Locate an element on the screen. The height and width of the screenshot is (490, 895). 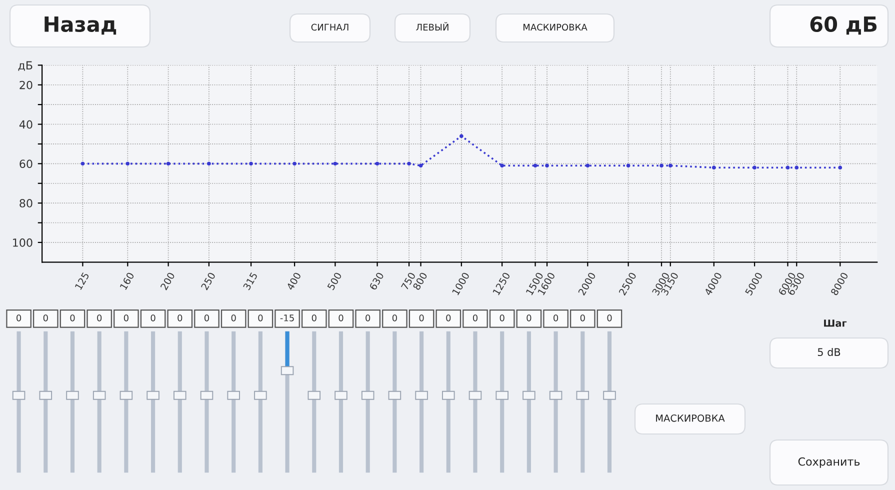
text: 60 дБ is located at coordinates (843, 25).